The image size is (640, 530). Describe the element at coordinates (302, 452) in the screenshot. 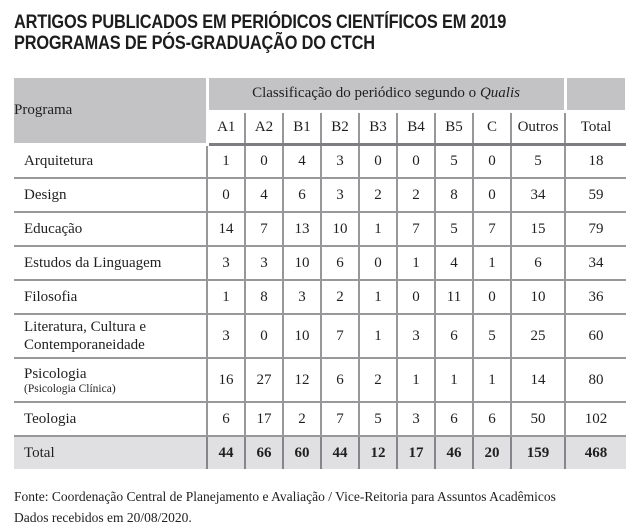

I see `column-total-cell: 60` at that location.